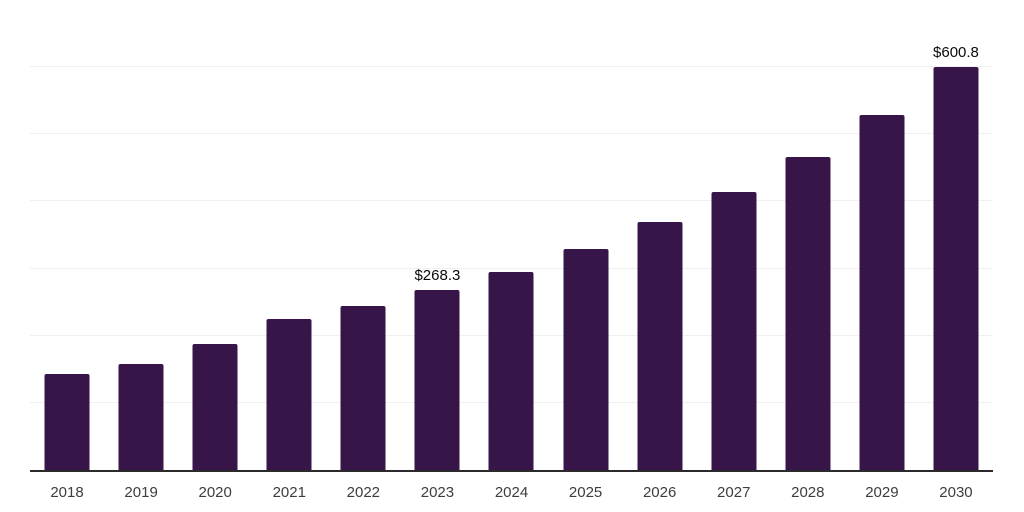 The height and width of the screenshot is (512, 1024). I want to click on x-tick-label-2027: 2027, so click(734, 492).